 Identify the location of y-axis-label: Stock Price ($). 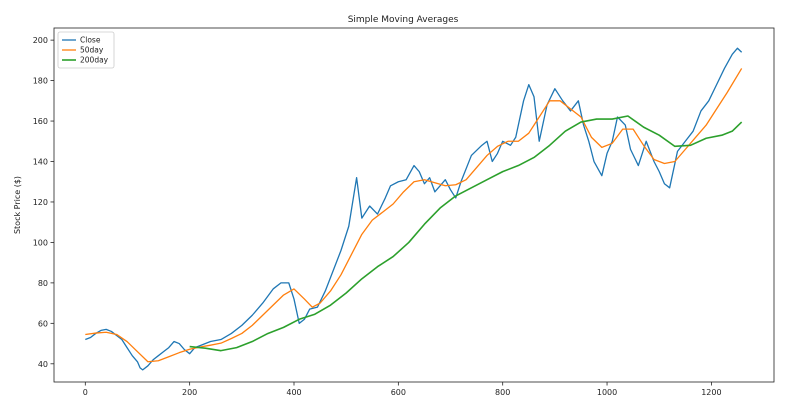
(17, 205).